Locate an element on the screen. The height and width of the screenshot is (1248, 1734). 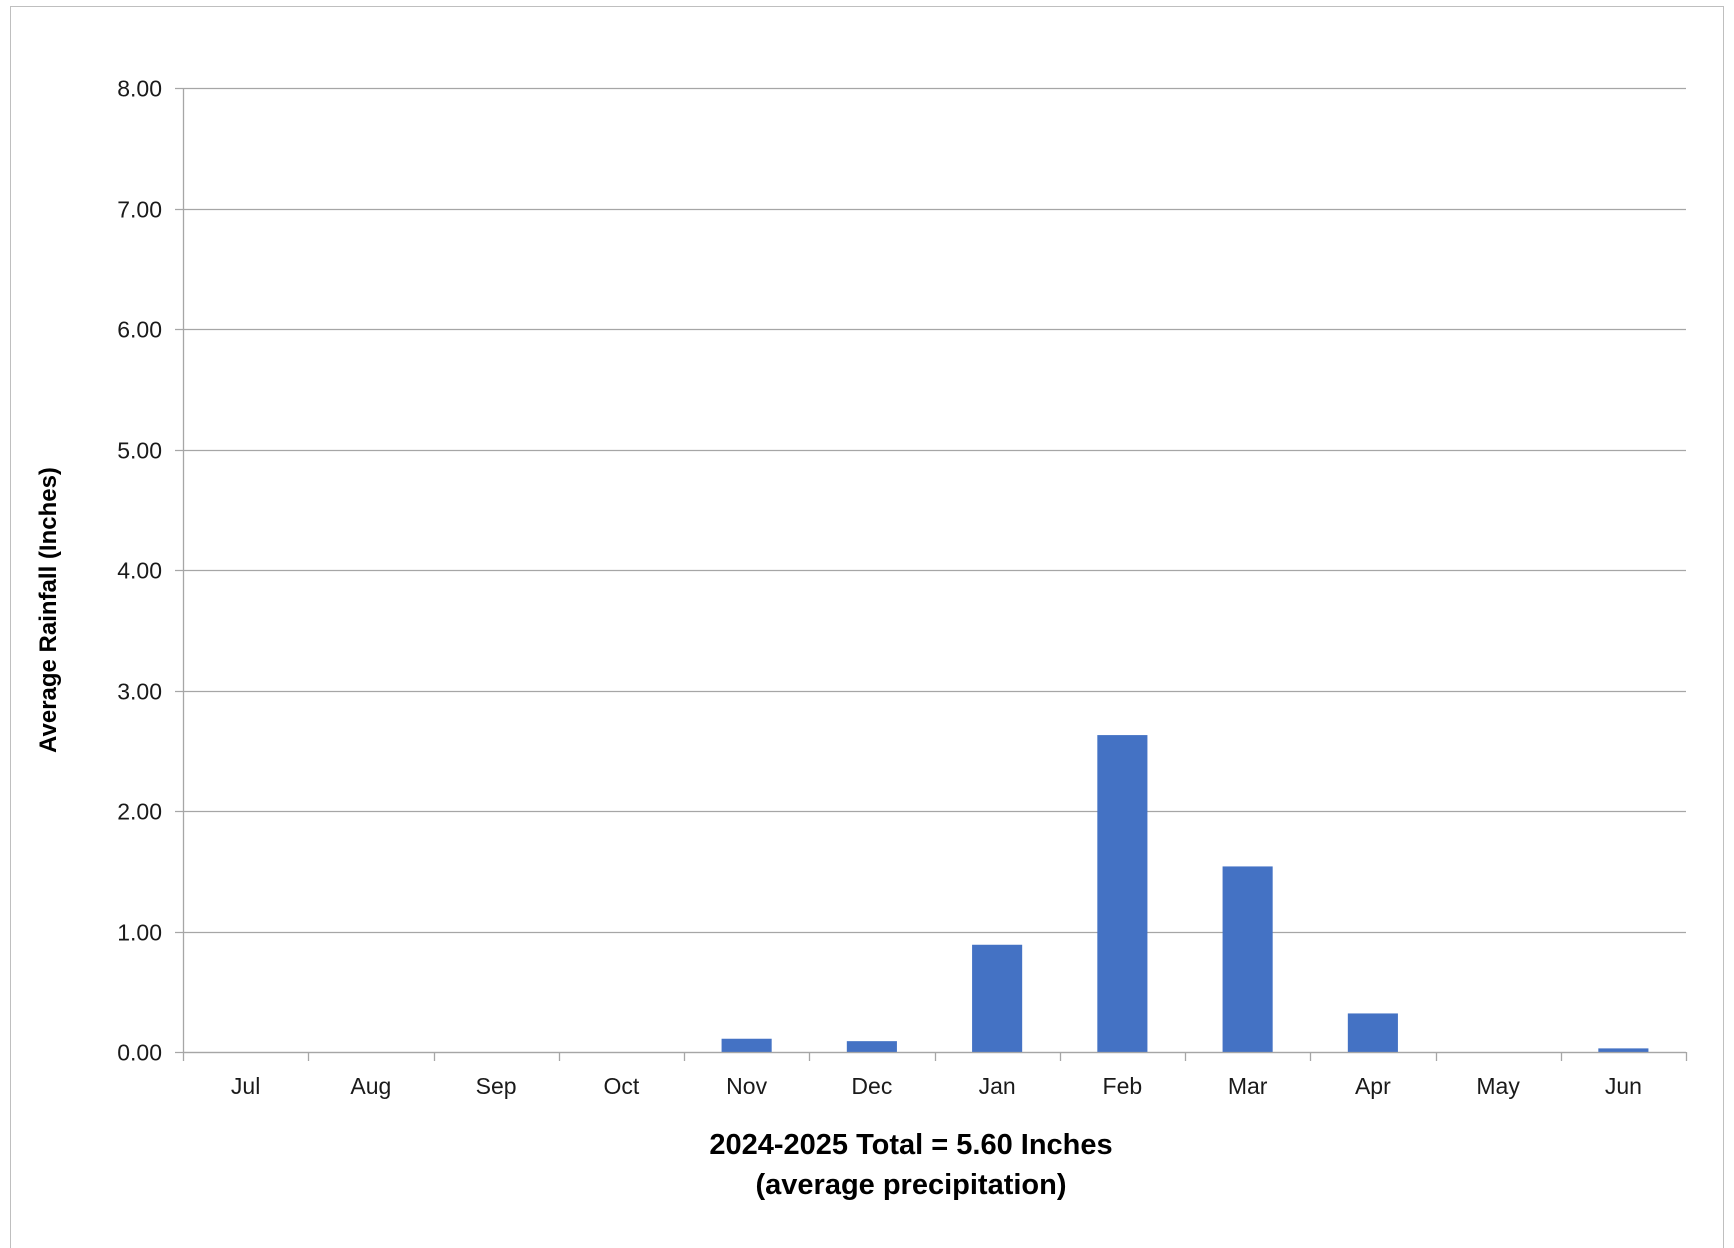
x-tick-label: Jul is located at coordinates (245, 1086).